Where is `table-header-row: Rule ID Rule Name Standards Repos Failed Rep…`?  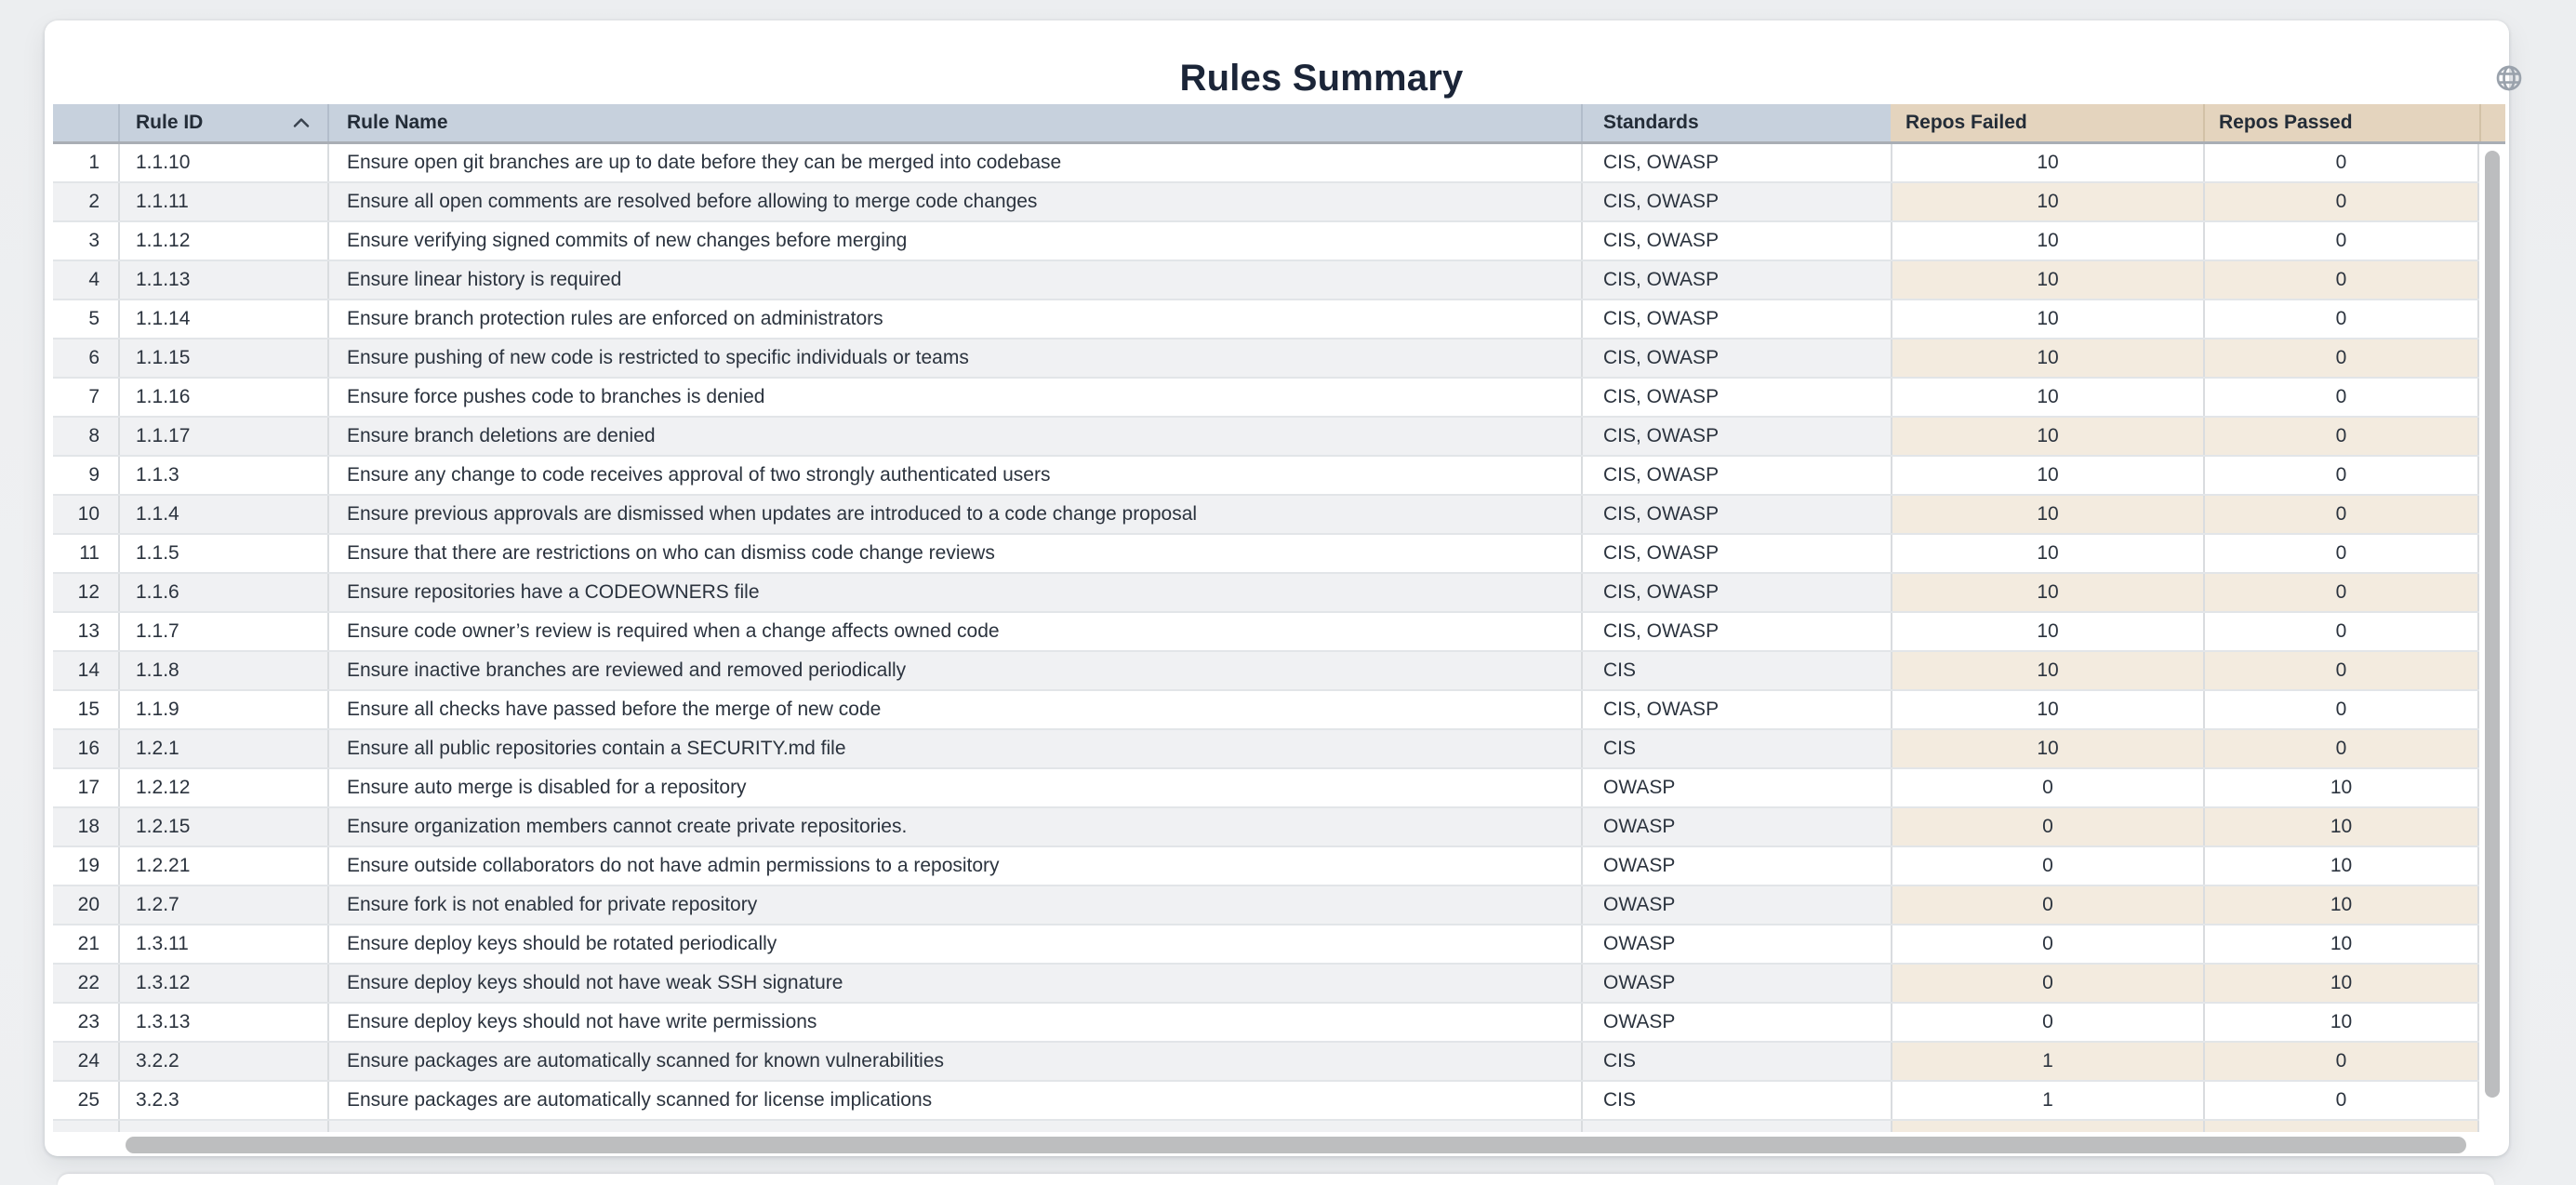
table-header-row: Rule ID Rule Name Standards Repos Failed Rep… is located at coordinates (1279, 124).